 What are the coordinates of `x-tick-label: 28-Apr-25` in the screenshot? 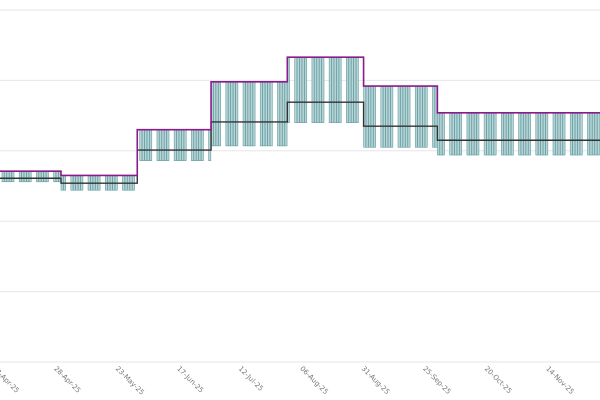 It's located at (67, 380).